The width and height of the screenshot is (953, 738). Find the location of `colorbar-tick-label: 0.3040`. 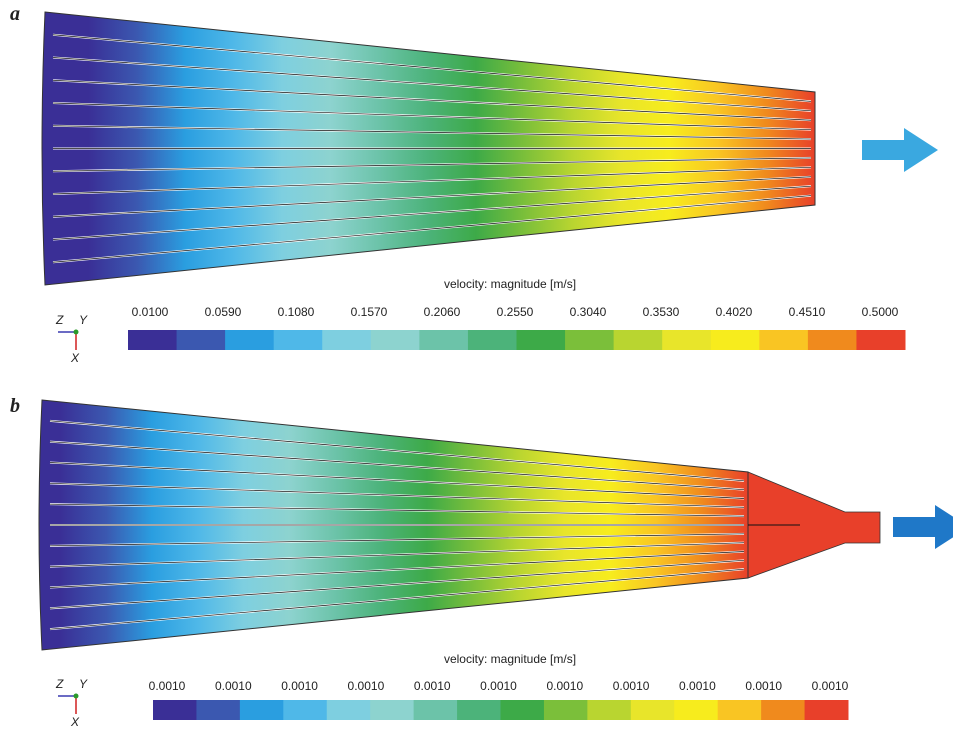

colorbar-tick-label: 0.3040 is located at coordinates (588, 312).